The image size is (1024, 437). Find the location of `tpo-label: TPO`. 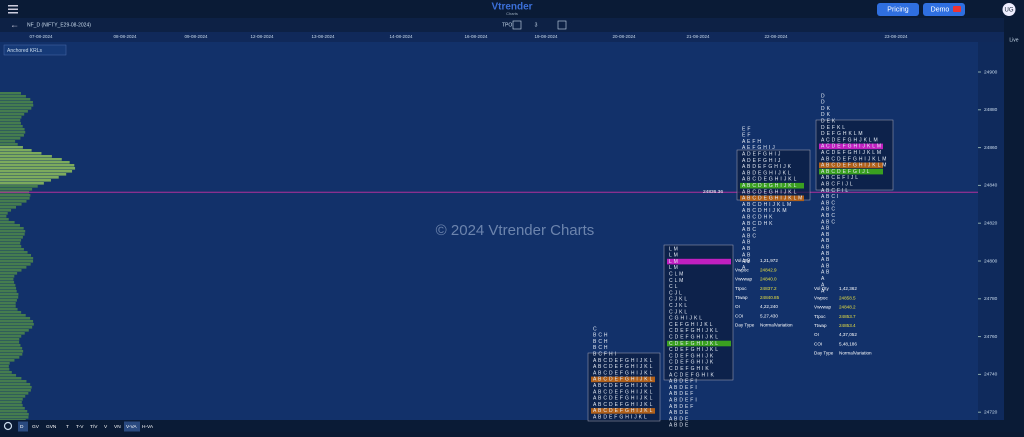

tpo-label: TPO is located at coordinates (507, 25).